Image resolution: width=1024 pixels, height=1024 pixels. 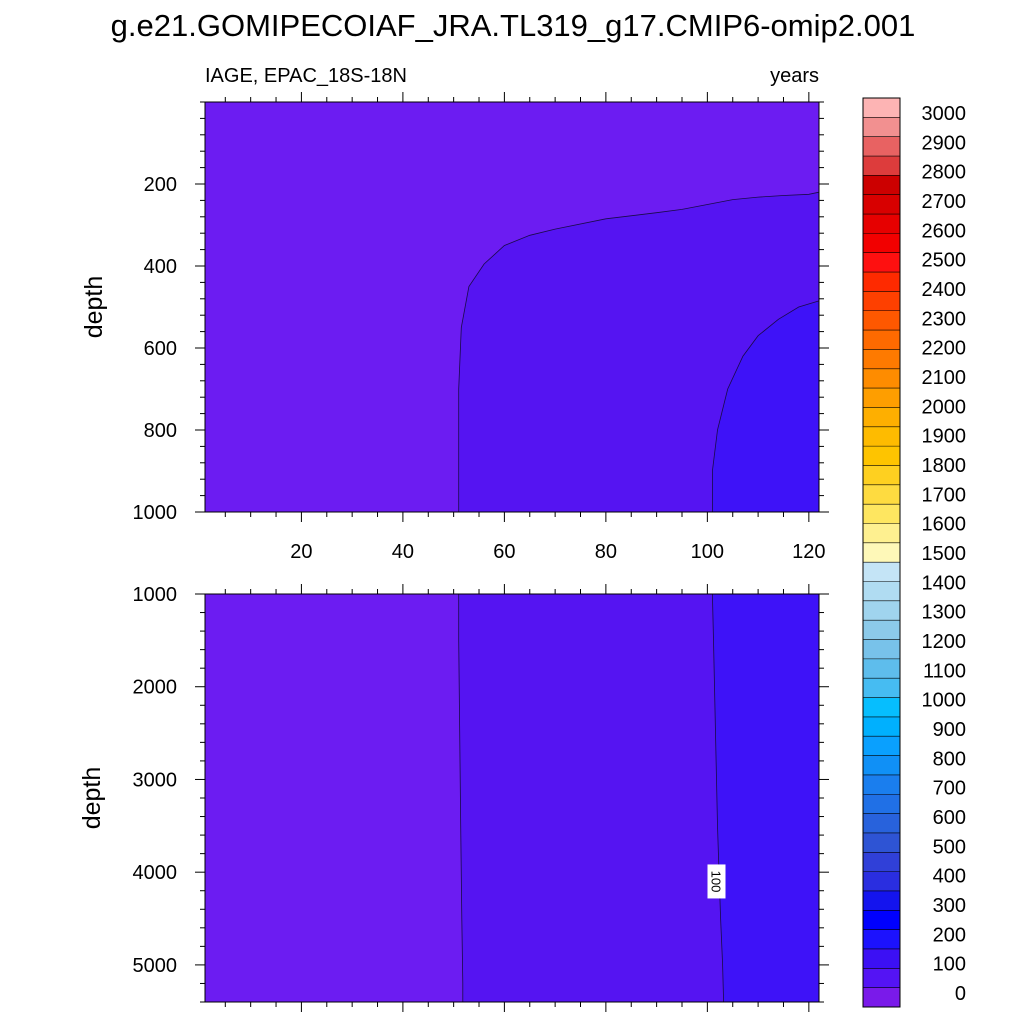 I want to click on colorbar-label: 2400, so click(x=944, y=290).